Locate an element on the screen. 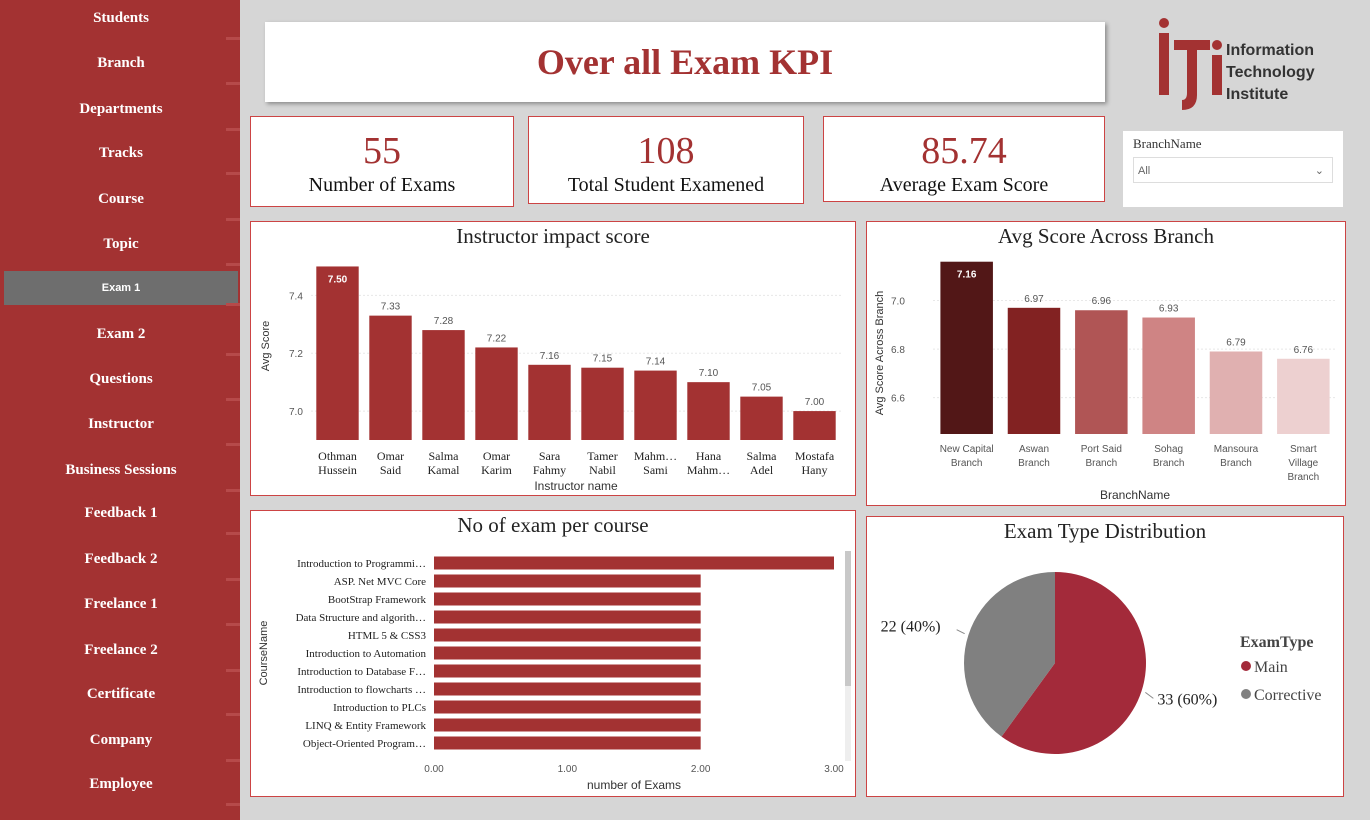 This screenshot has height=820, width=1370. data-label: 7.28 is located at coordinates (444, 321).